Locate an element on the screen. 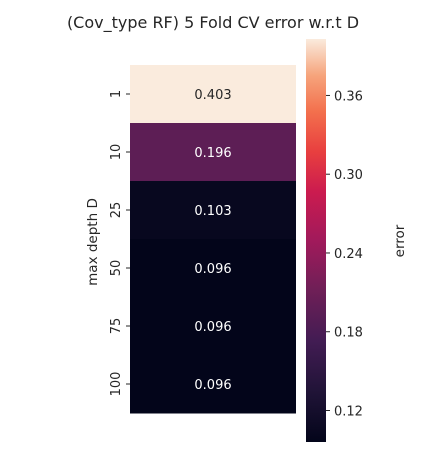 This screenshot has height=455, width=427. colorbar-tick-label: 0.18 is located at coordinates (348, 333).